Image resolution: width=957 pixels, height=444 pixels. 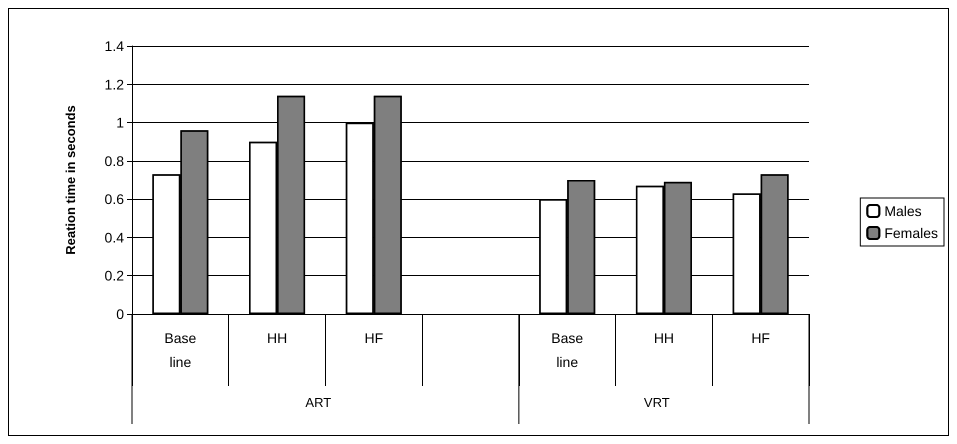 What do you see at coordinates (114, 84) in the screenshot?
I see `y-tick-label: 1.2` at bounding box center [114, 84].